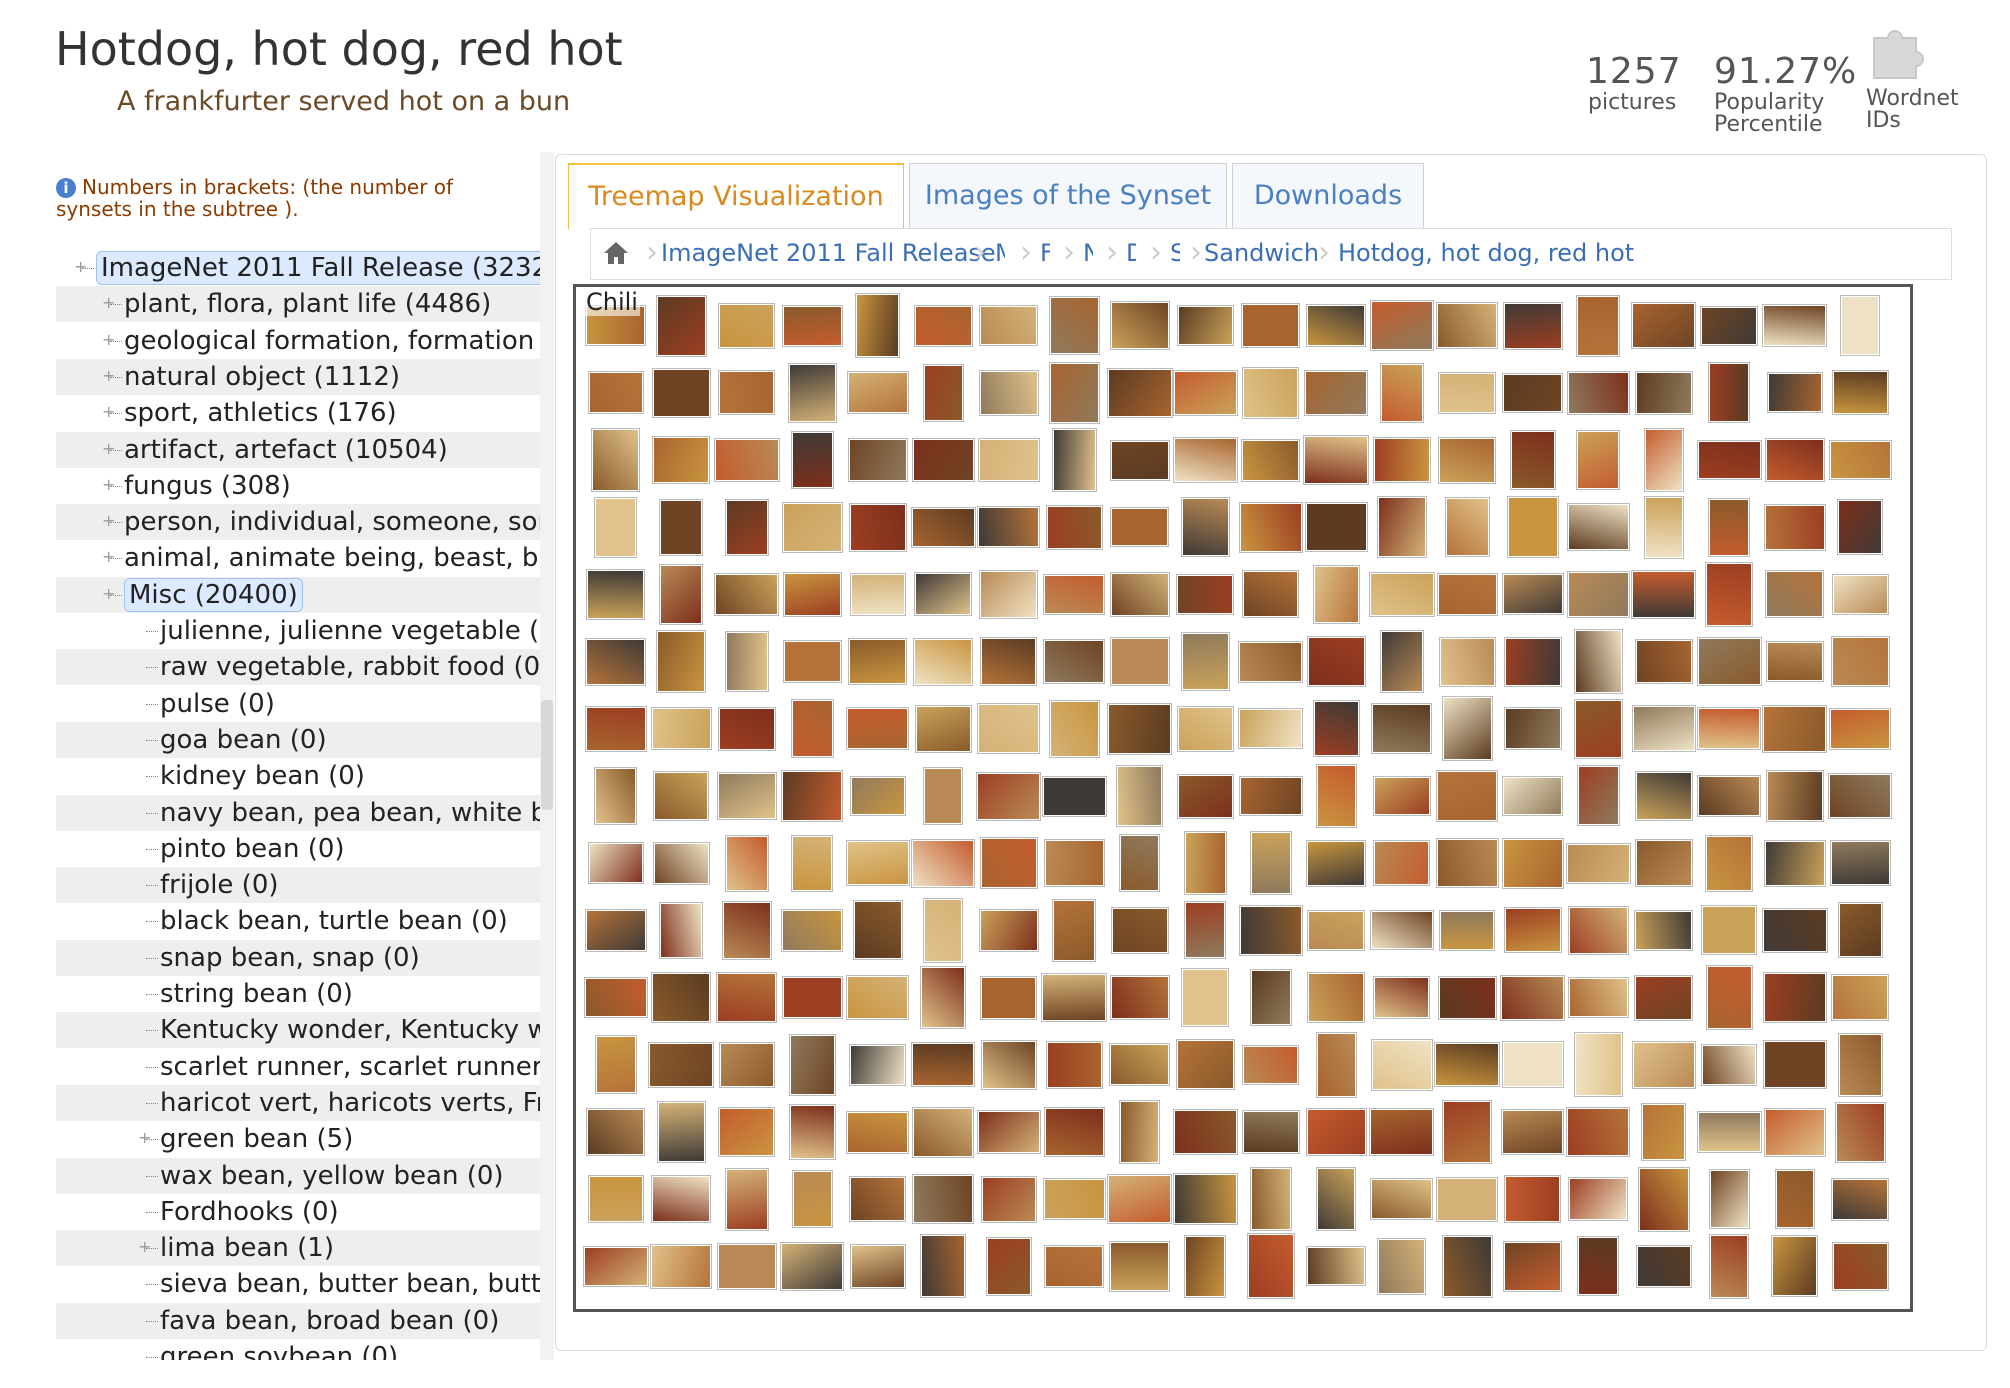 Image resolution: width=2010 pixels, height=1388 pixels. Describe the element at coordinates (298, 486) in the screenshot. I see `tree-row: + fungus (308)` at that location.